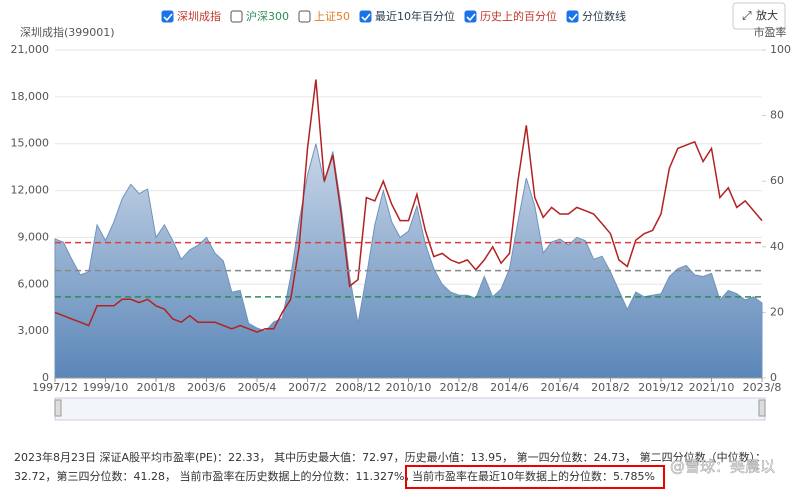 The image size is (800, 495). Describe the element at coordinates (722, 467) in the screenshot. I see `credit: @雪球：美晨以` at that location.